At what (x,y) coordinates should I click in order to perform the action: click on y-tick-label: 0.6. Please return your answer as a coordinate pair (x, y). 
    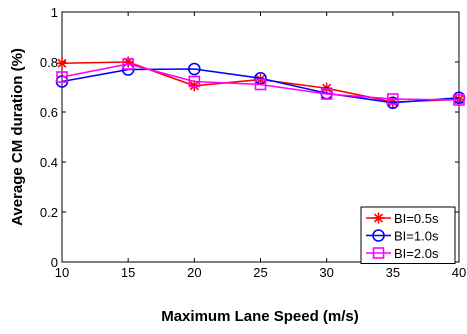
    Looking at the image, I should click on (49, 112).